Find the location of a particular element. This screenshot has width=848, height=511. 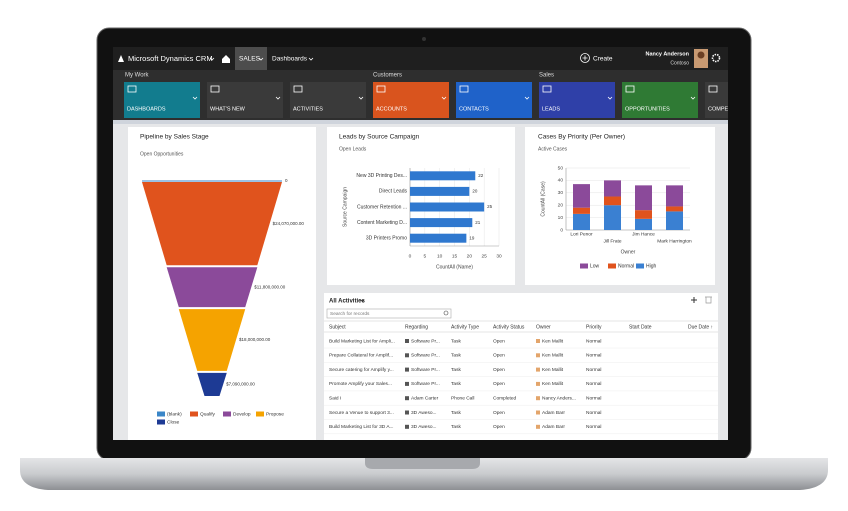

create-plus is located at coordinates (585, 58).